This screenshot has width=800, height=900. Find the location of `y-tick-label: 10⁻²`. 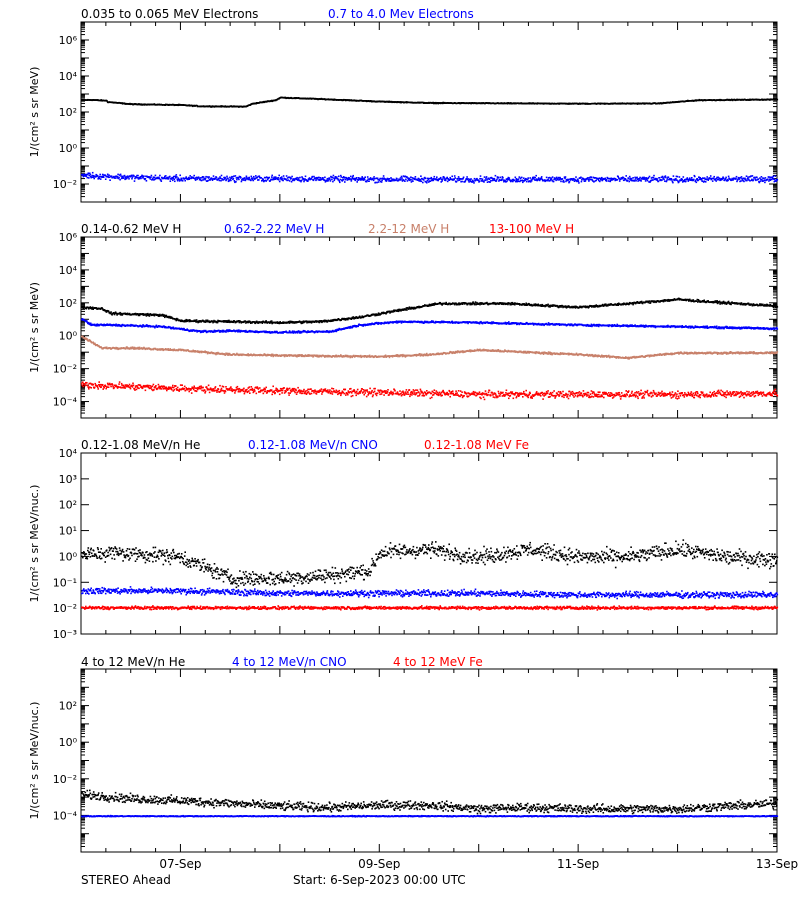

y-tick-label: 10⁻² is located at coordinates (65, 369).